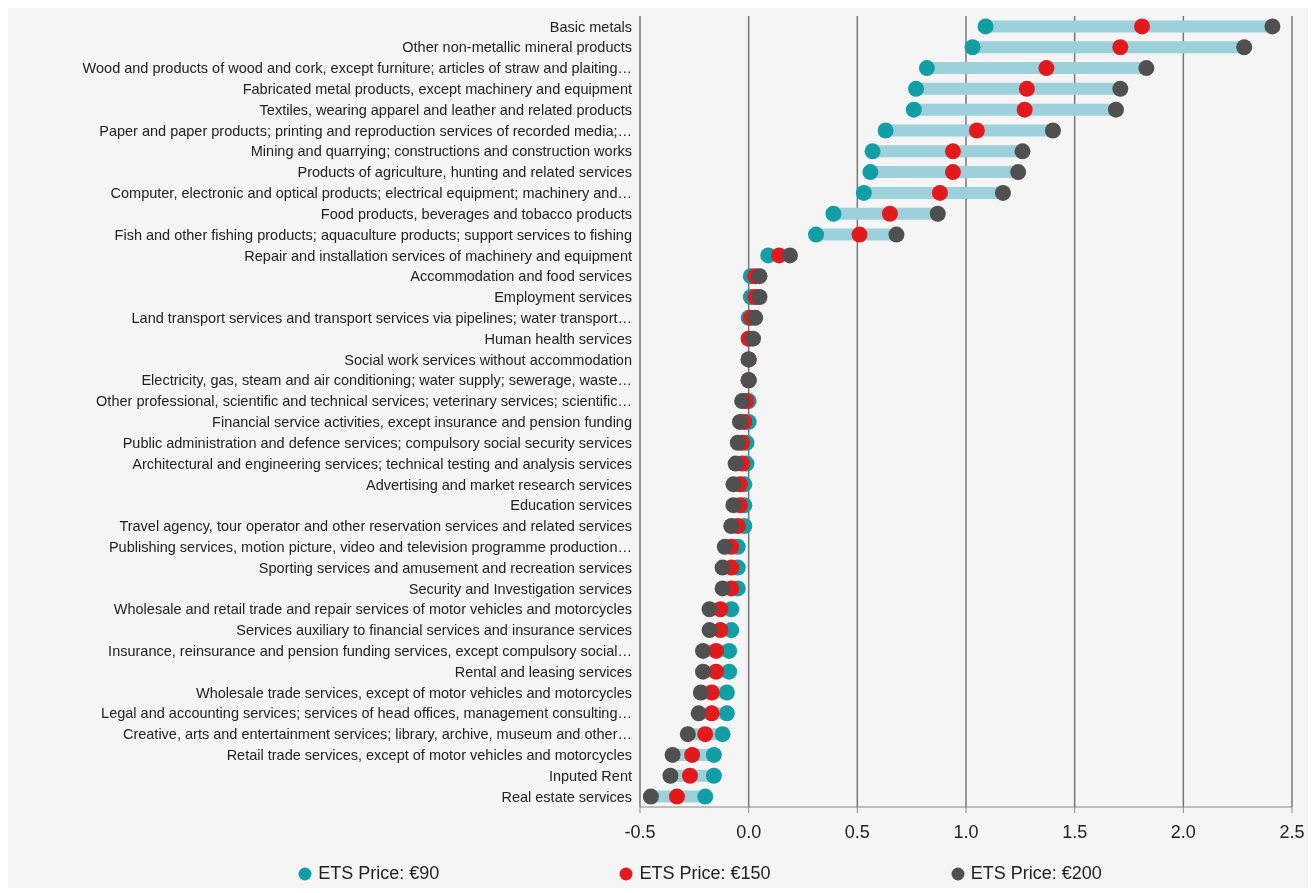 This screenshot has width=1312, height=893. Describe the element at coordinates (372, 609) in the screenshot. I see `y-tick-label: Wholesale and retail trade and repair services of motor vehicles and motorcycles` at that location.